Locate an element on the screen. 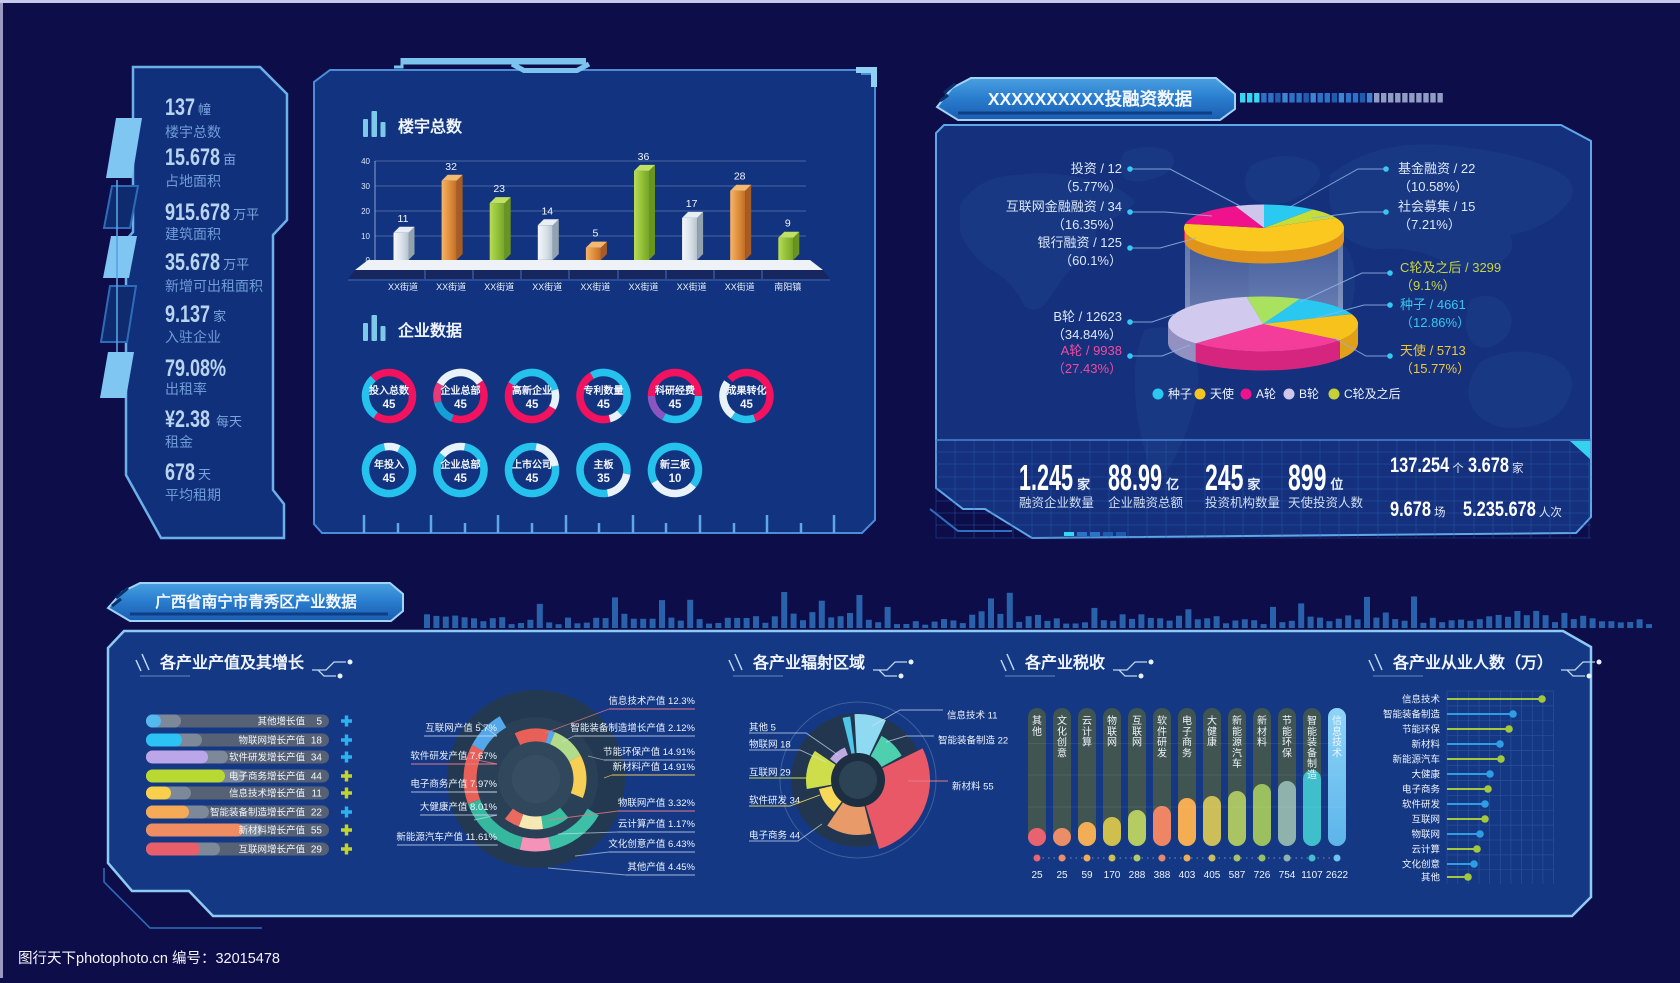  svg-text: XXXXXXXXXX投融资数据 is located at coordinates (1090, 99).